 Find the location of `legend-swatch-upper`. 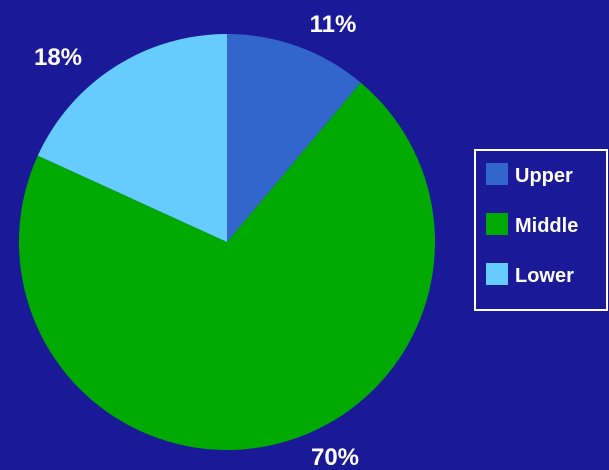

legend-swatch-upper is located at coordinates (497, 174).